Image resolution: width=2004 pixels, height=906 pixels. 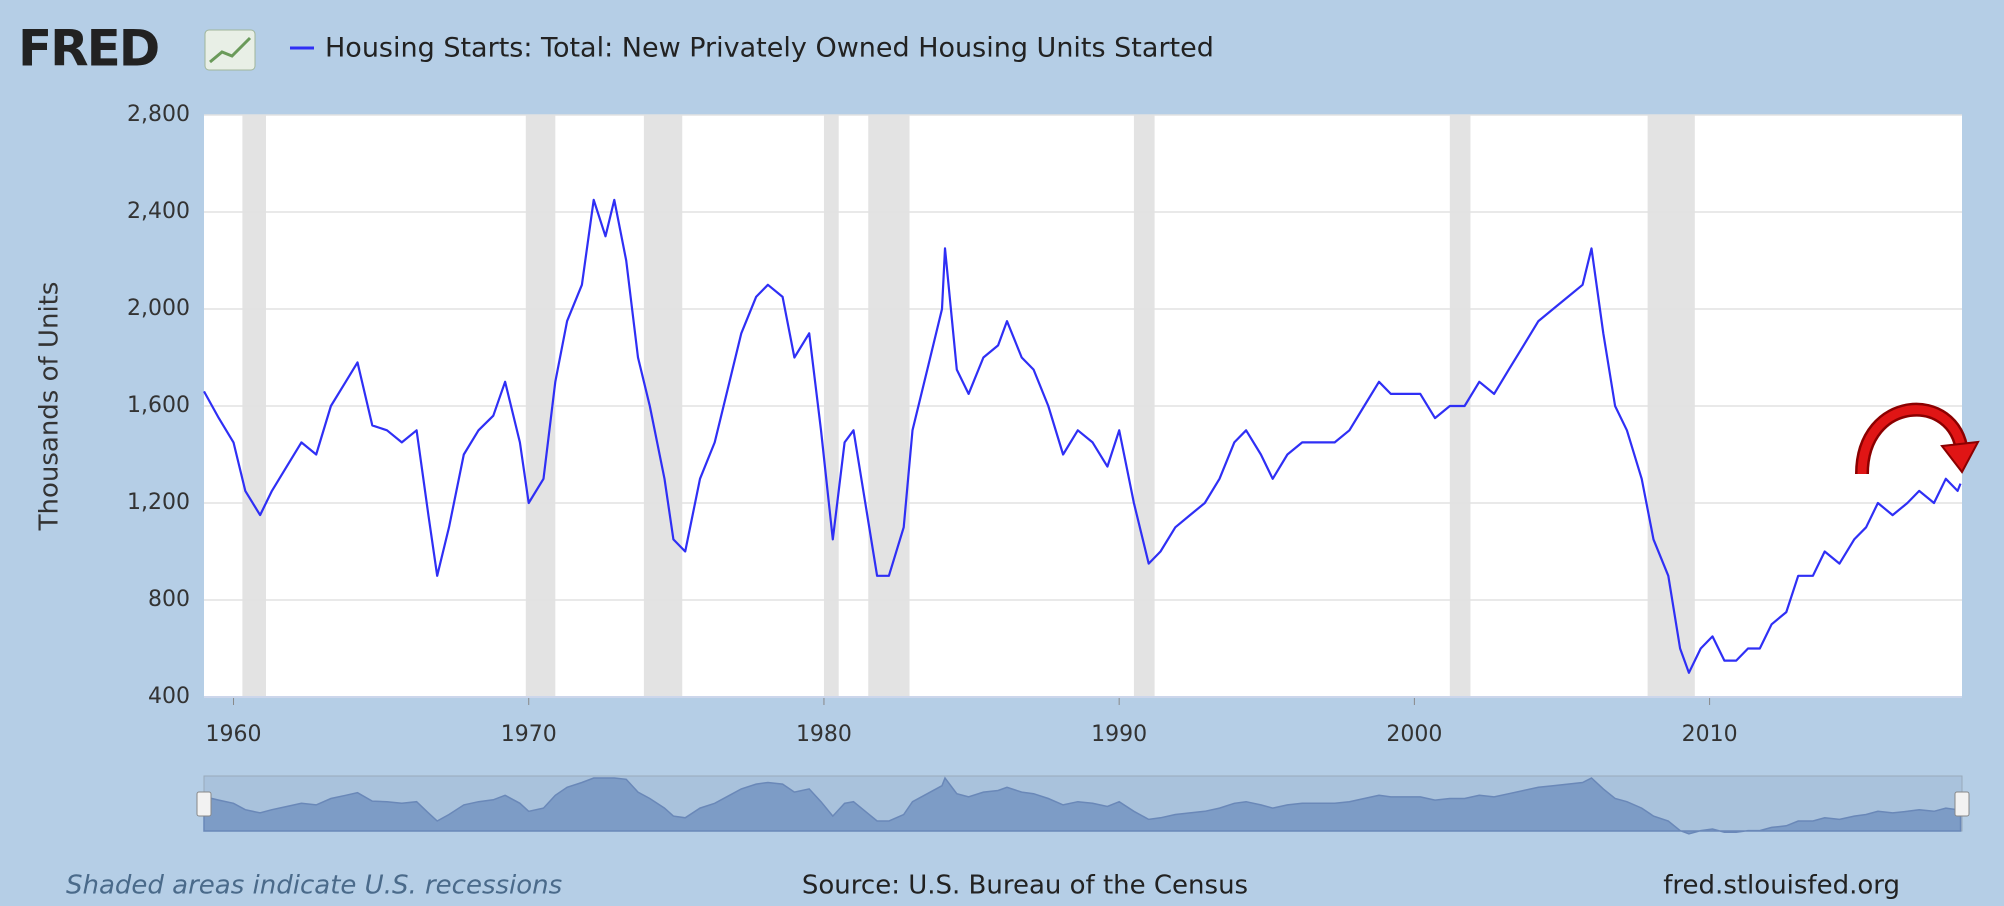 I want to click on x-tick-label: 1980, so click(x=824, y=734).